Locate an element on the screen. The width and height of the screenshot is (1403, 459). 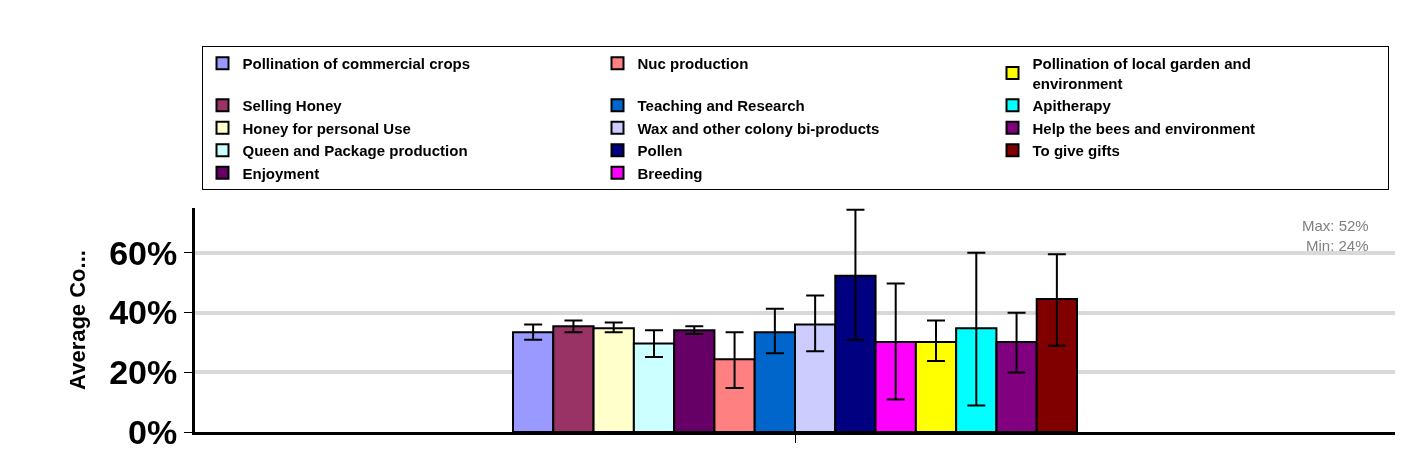
legend-label: Breeding is located at coordinates (670, 173).